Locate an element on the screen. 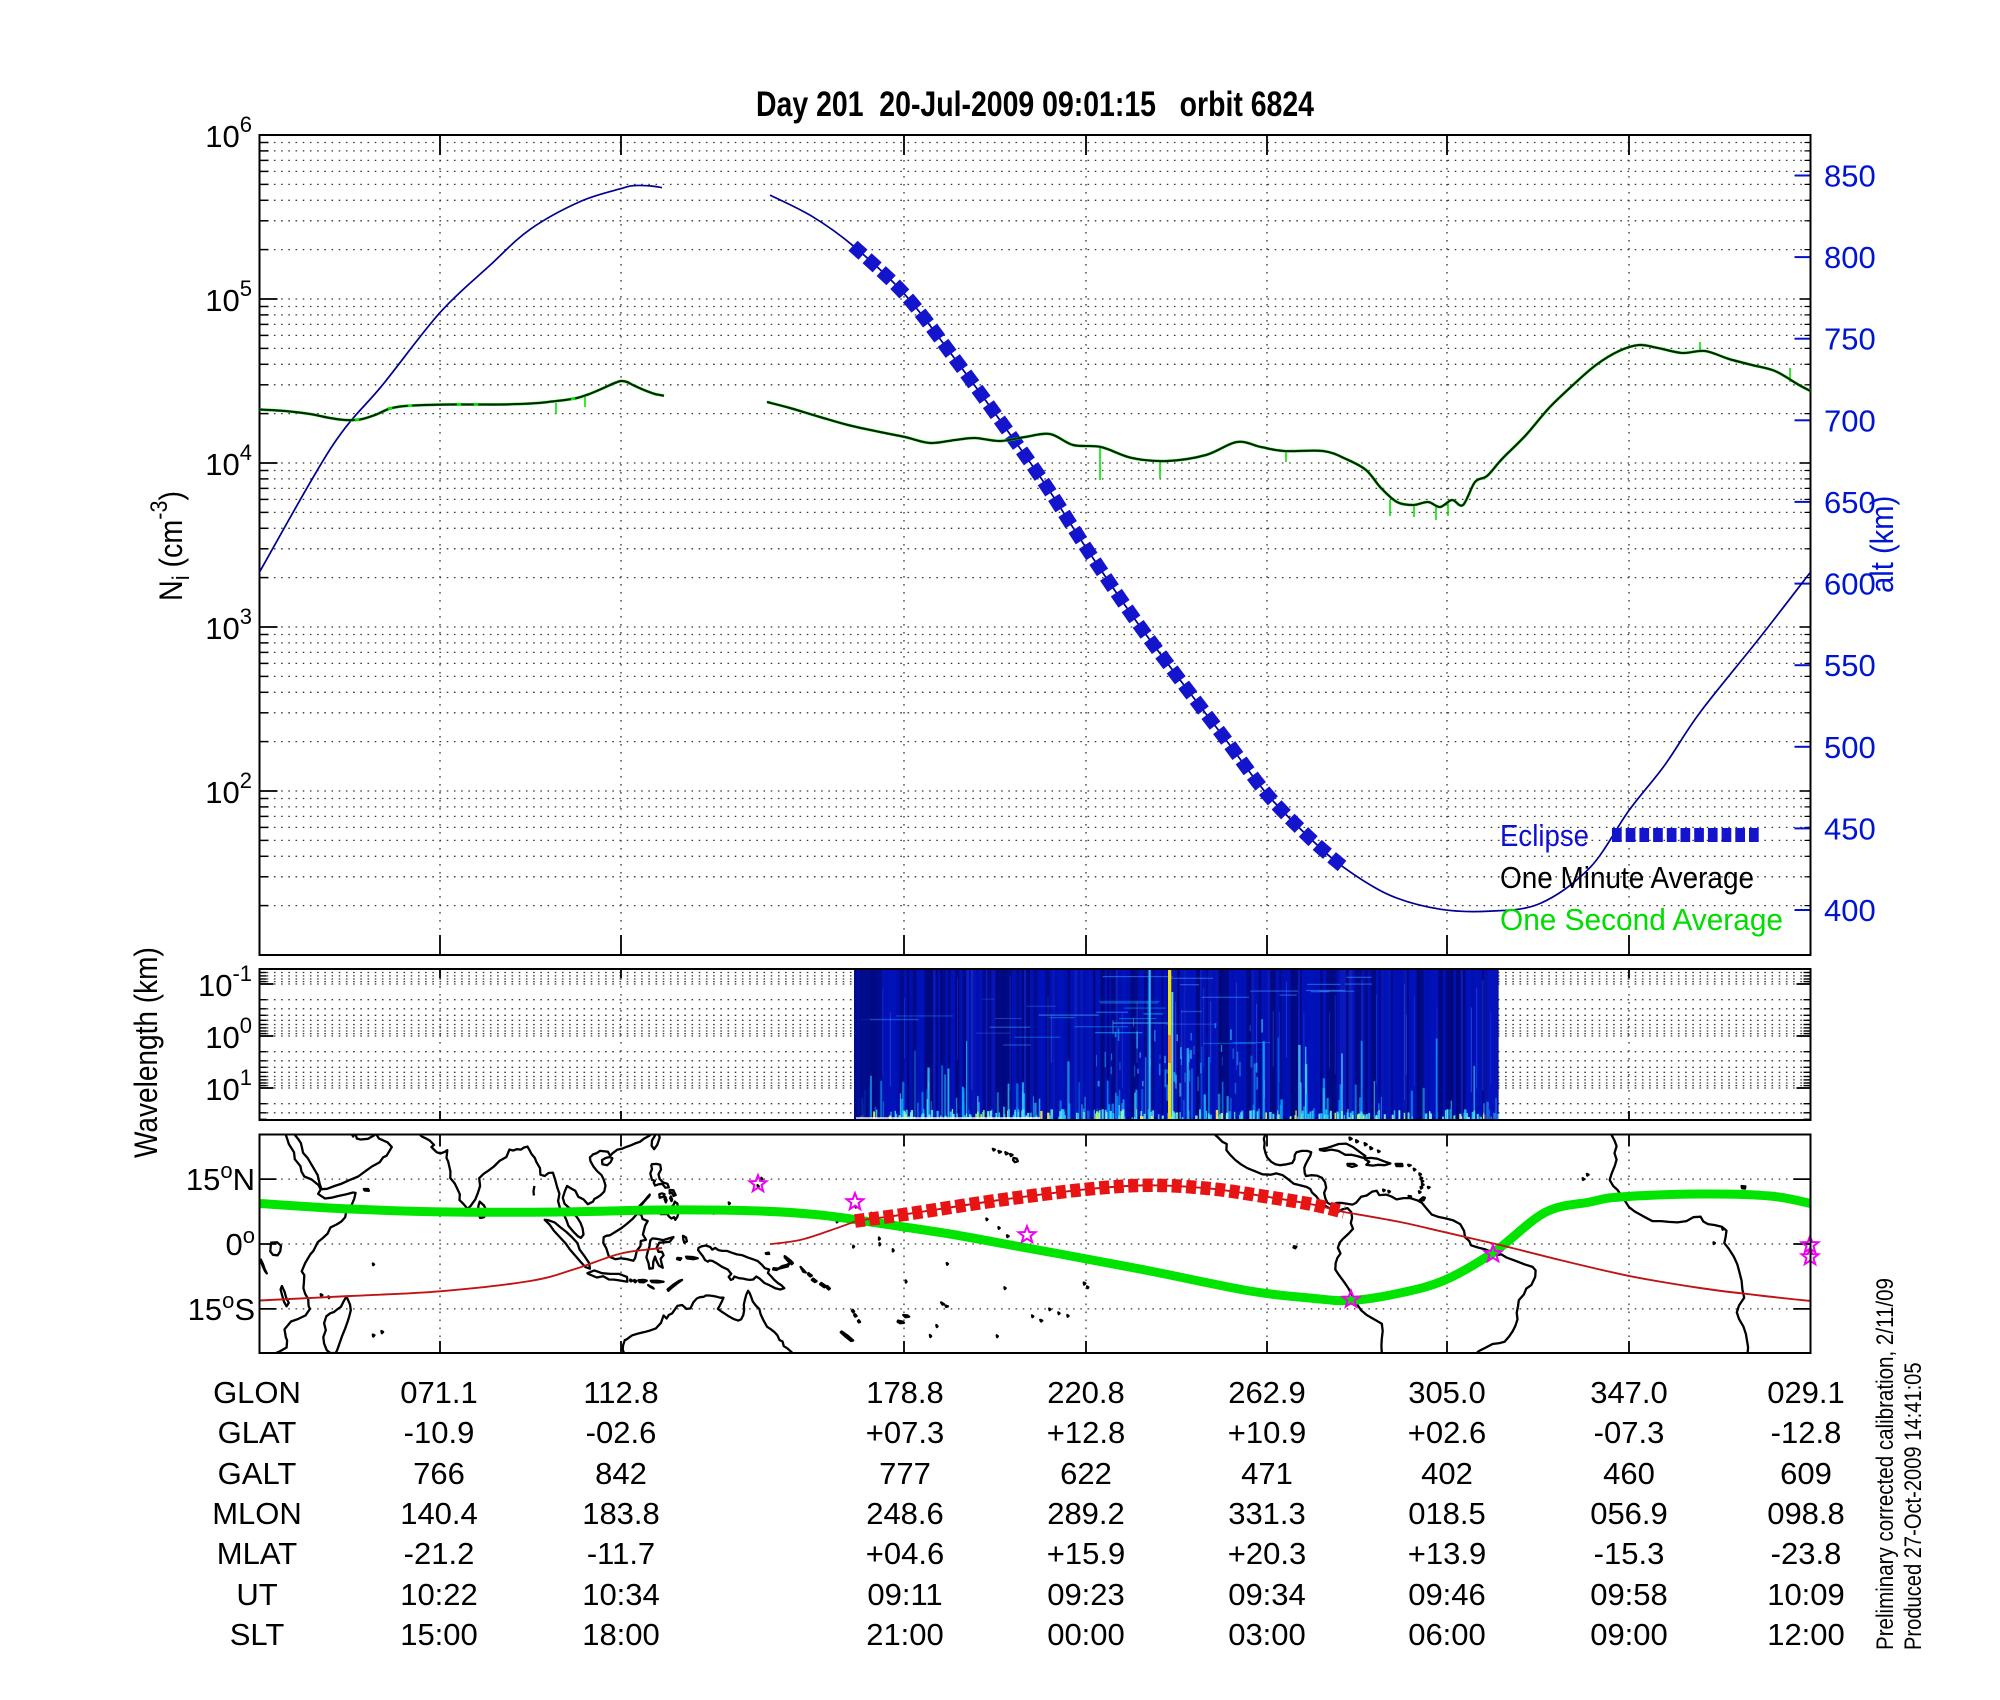  svg-text: 262.9 is located at coordinates (1267, 1392).